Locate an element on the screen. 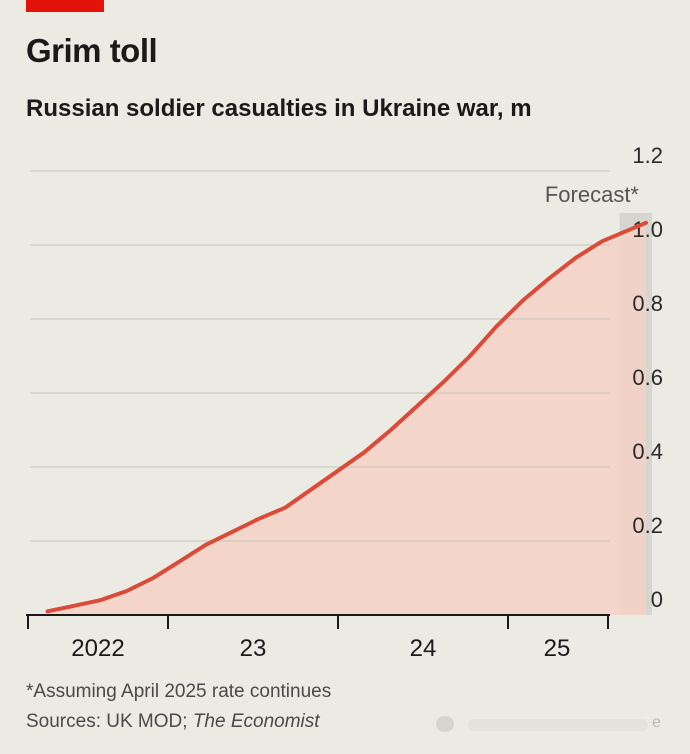 The height and width of the screenshot is (754, 690). y-tick-label: 0.8 is located at coordinates (647, 303).